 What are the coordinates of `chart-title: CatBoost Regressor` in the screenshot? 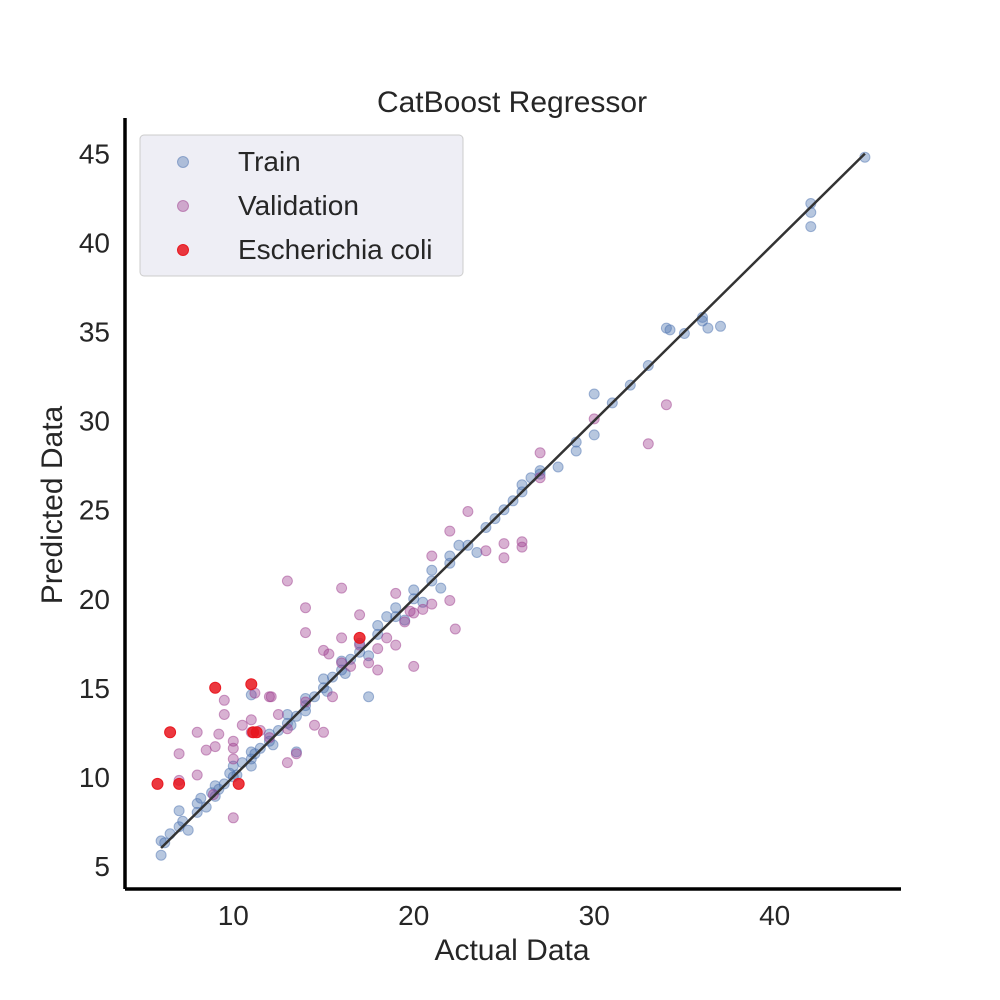 It's located at (512, 102).